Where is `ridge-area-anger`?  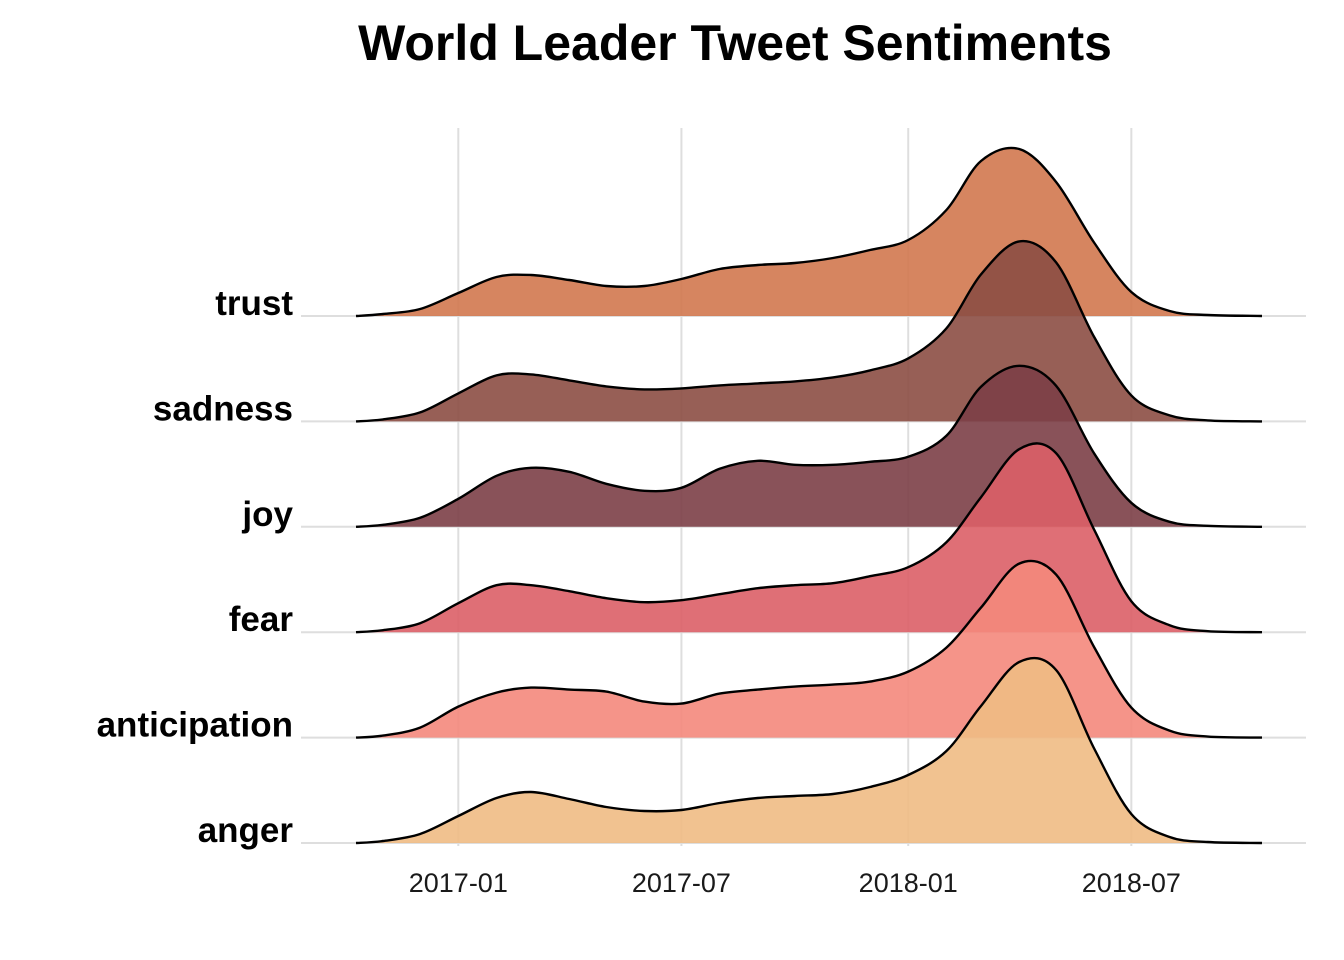
ridge-area-anger is located at coordinates (809, 750).